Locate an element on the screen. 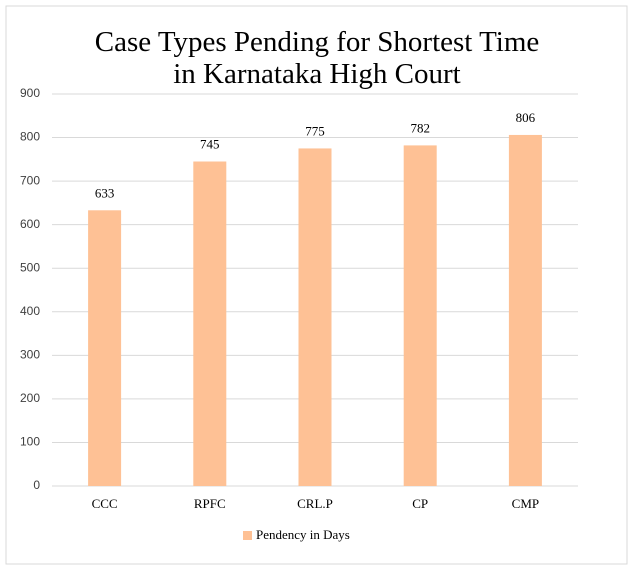 The image size is (634, 584). y-tick-label: 500 is located at coordinates (30, 267).